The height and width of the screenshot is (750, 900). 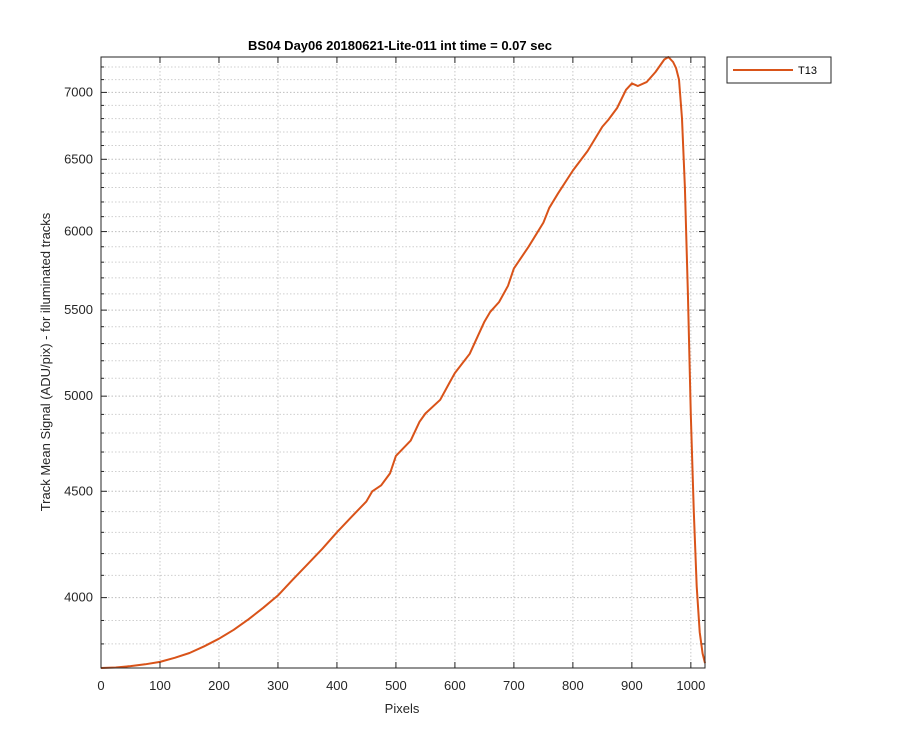 What do you see at coordinates (219, 685) in the screenshot?
I see `x-tick-label: 200` at bounding box center [219, 685].